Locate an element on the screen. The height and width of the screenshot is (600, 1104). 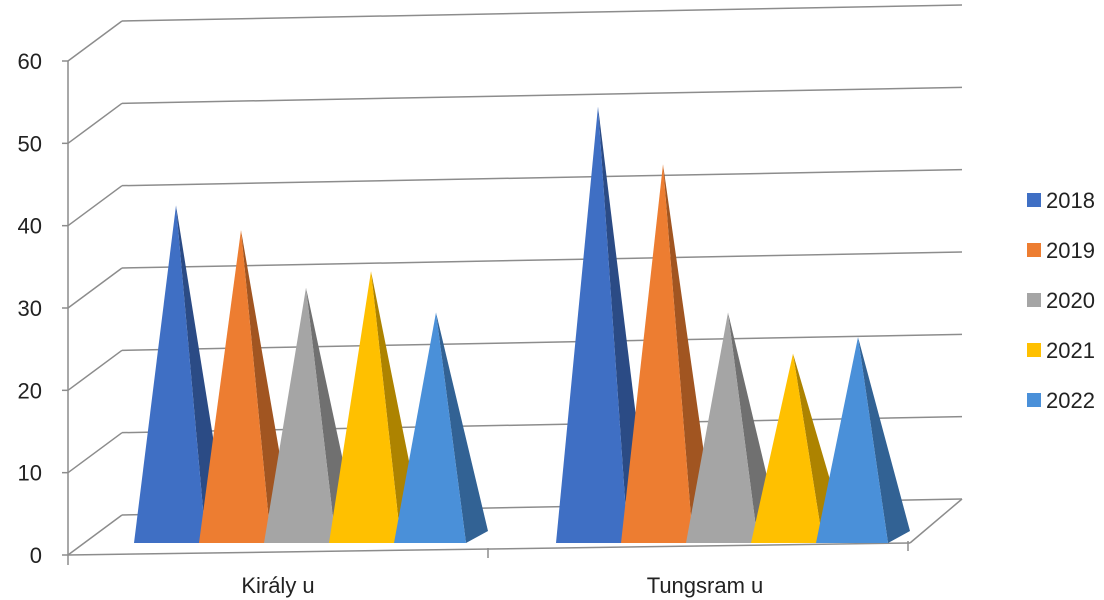
legend-item: 2019 is located at coordinates (1061, 250).